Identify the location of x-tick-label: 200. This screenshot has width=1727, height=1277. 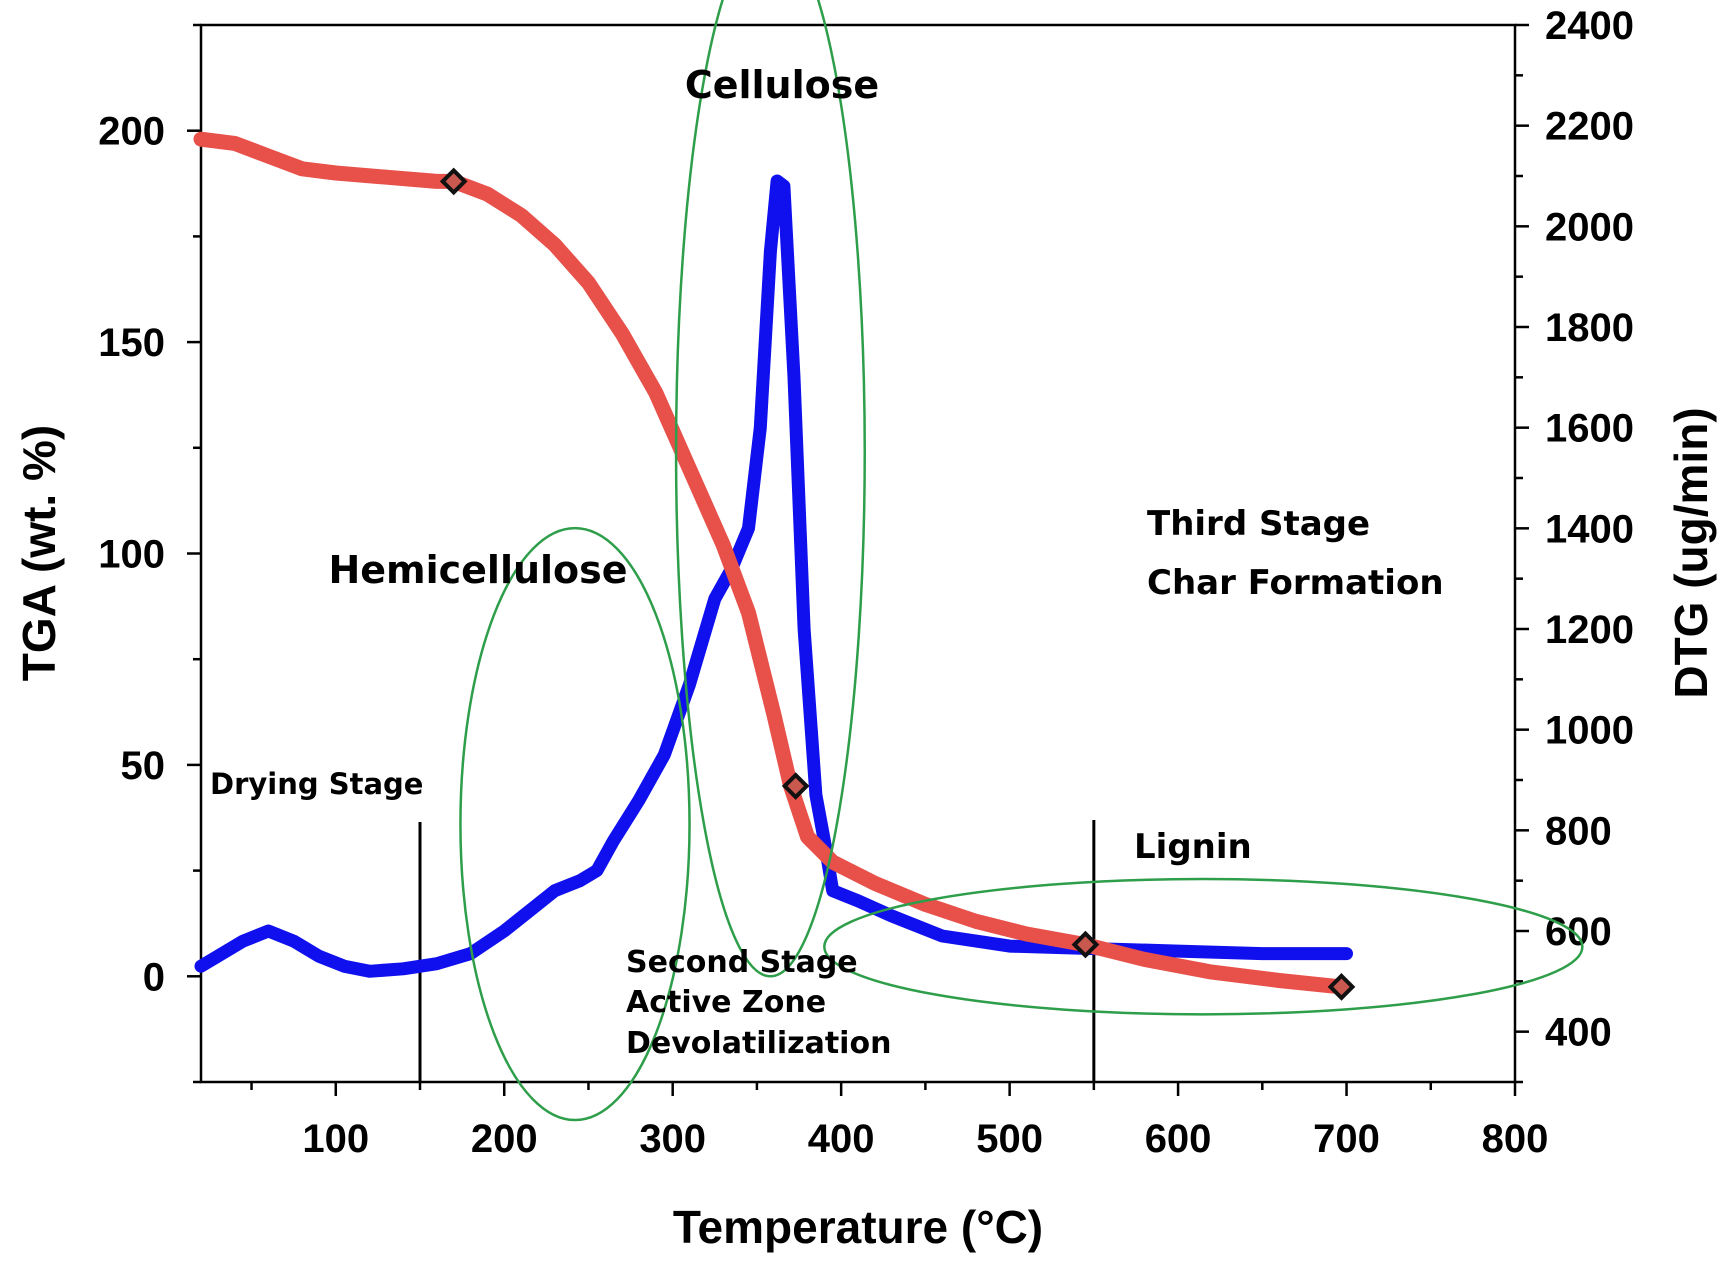
(504, 1139).